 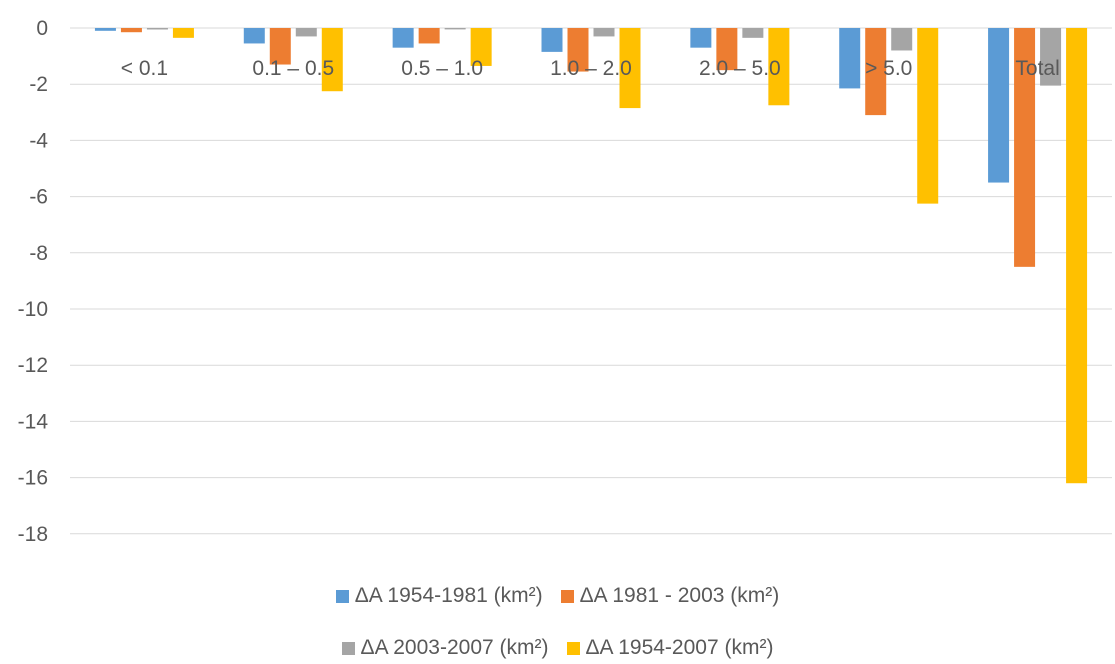 I want to click on y-tick-label: -6, so click(x=38, y=197).